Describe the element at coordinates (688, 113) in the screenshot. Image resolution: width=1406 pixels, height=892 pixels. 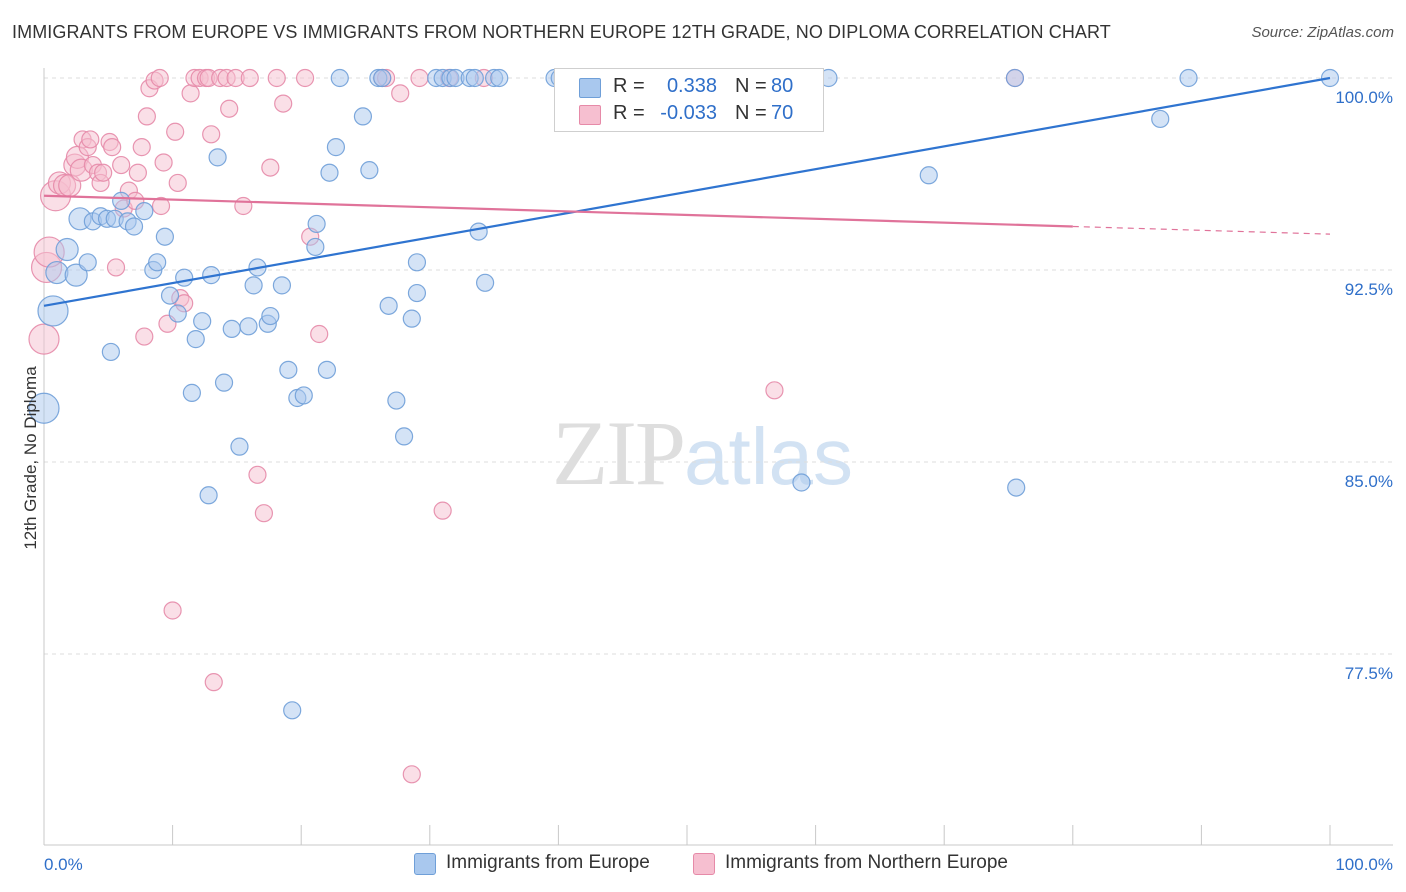
I see `legend-r-value: -0.033` at that location.